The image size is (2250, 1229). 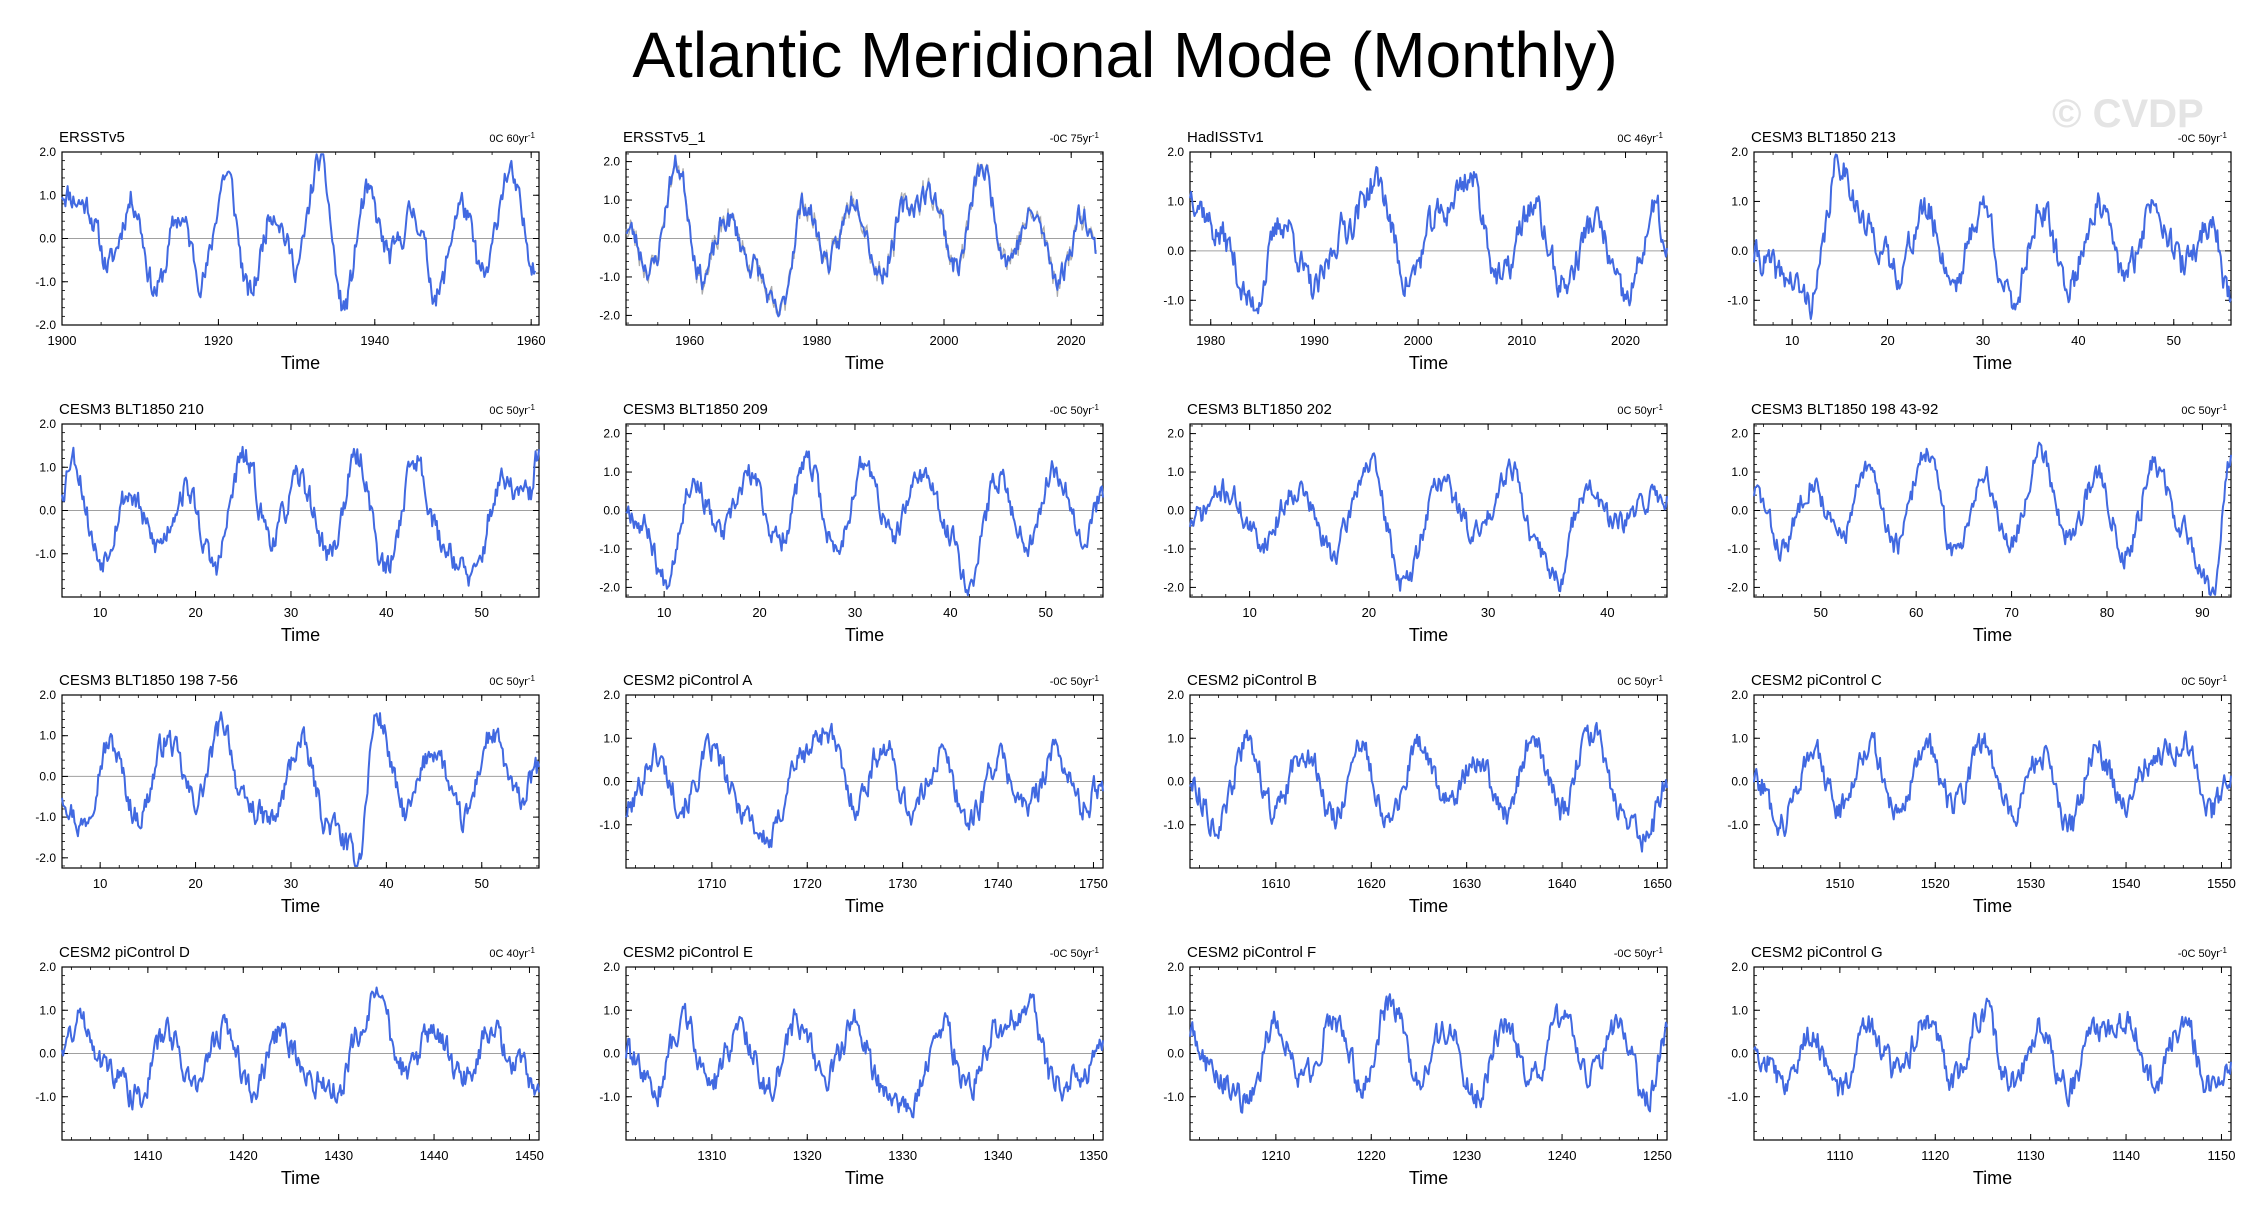 What do you see at coordinates (1839, 883) in the screenshot?
I see `x-tick-label: 1510` at bounding box center [1839, 883].